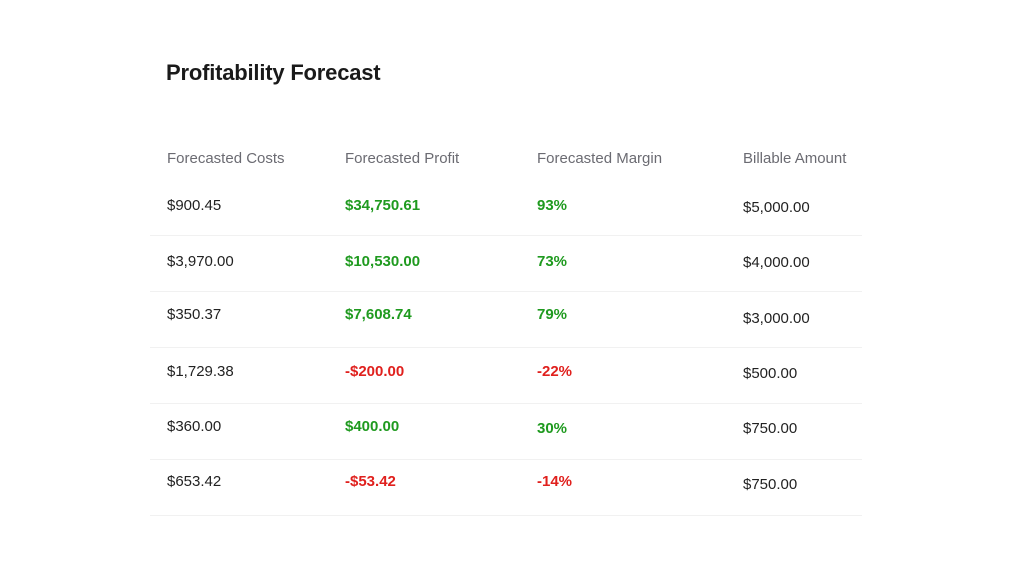 The height and width of the screenshot is (576, 1024). What do you see at coordinates (795, 158) in the screenshot?
I see `column-header-billable-amount: Billable Amount` at bounding box center [795, 158].